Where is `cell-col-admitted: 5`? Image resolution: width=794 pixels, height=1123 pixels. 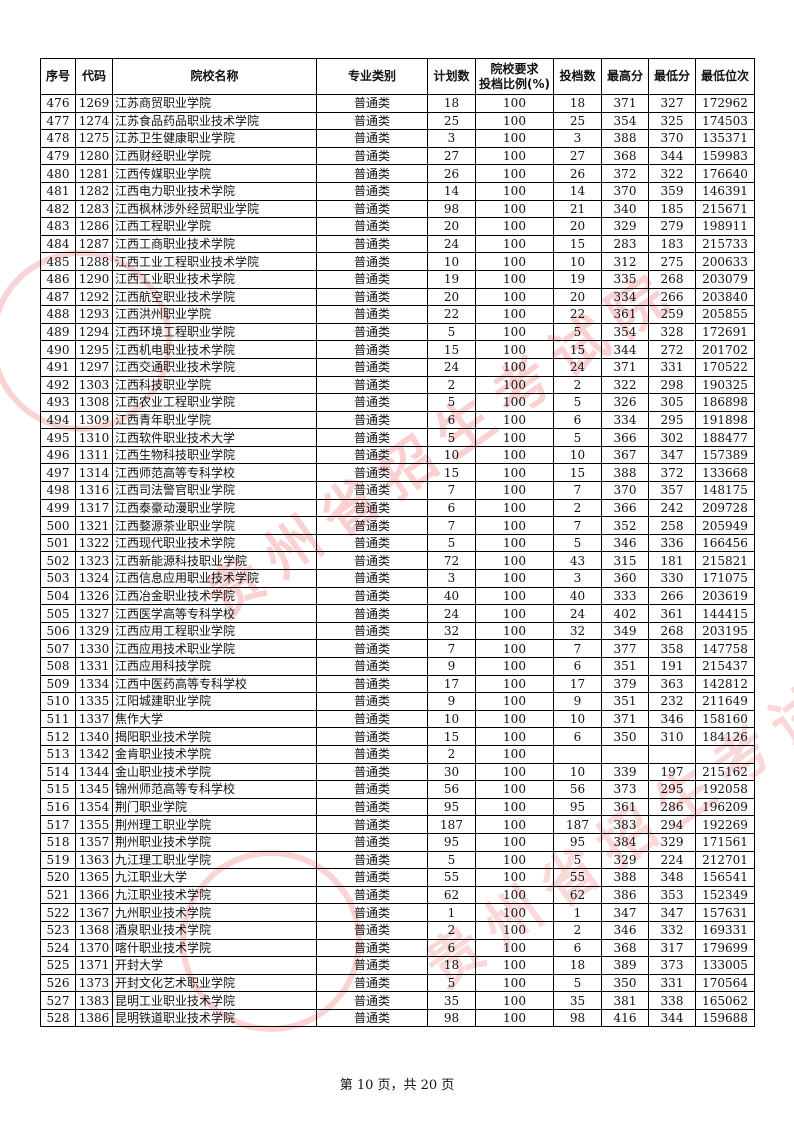
cell-col-admitted: 5 is located at coordinates (577, 860).